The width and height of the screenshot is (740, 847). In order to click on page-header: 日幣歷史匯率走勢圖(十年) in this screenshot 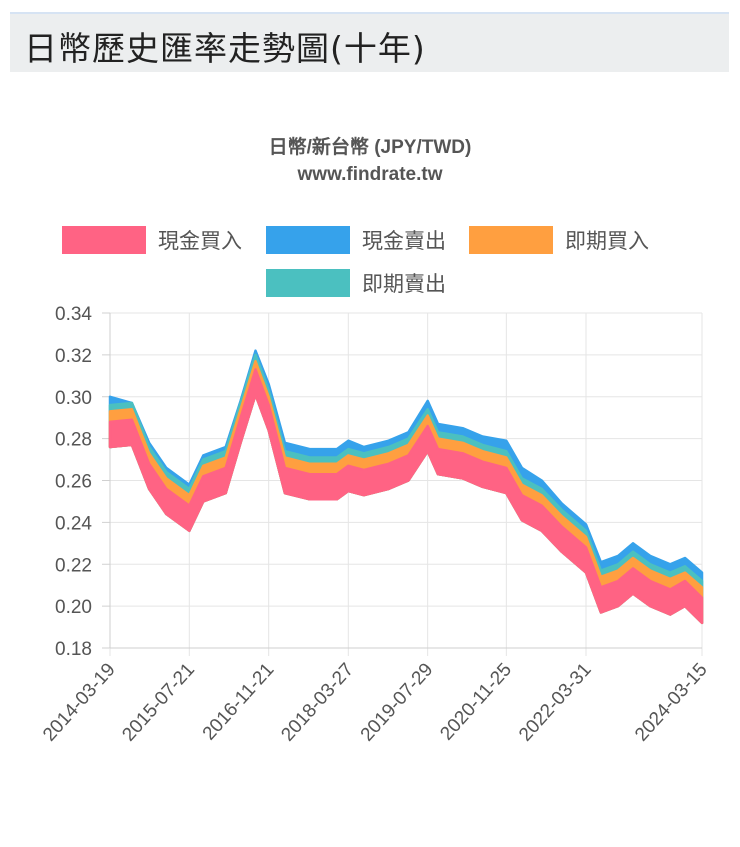, I will do `click(369, 42)`.